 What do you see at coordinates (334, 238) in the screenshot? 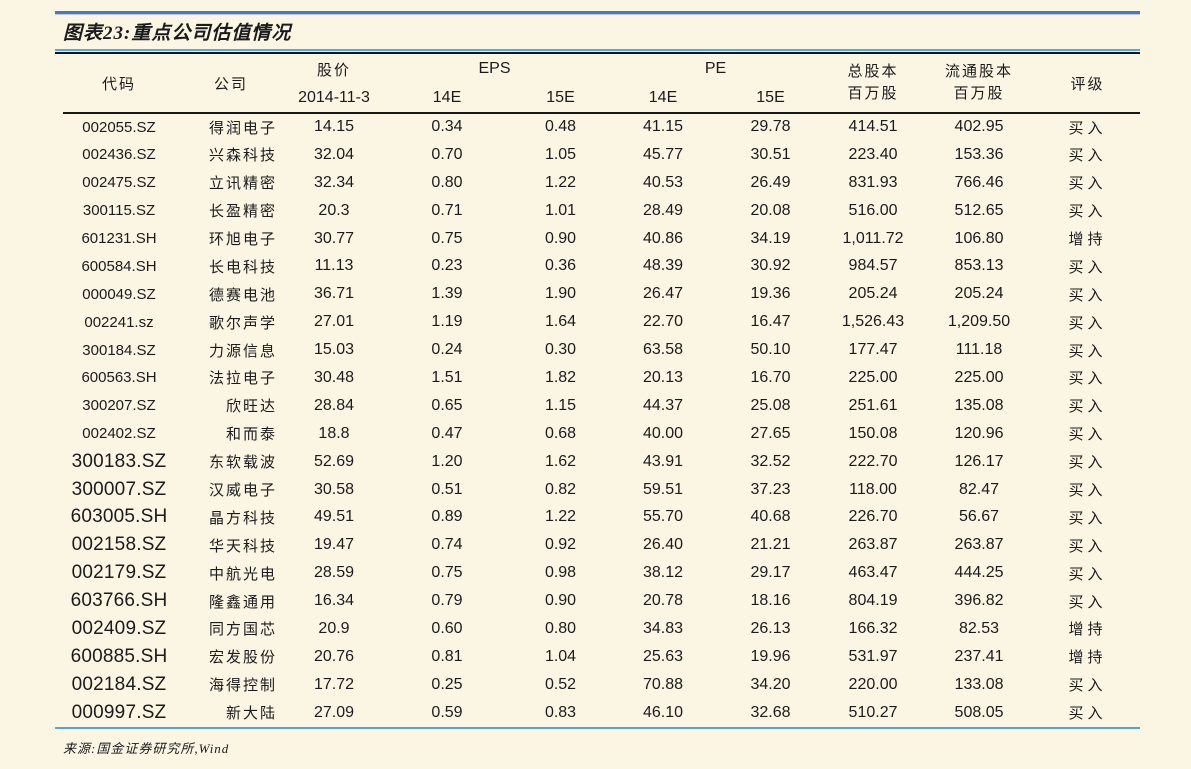
I see `cell-stock-price: 30.77` at bounding box center [334, 238].